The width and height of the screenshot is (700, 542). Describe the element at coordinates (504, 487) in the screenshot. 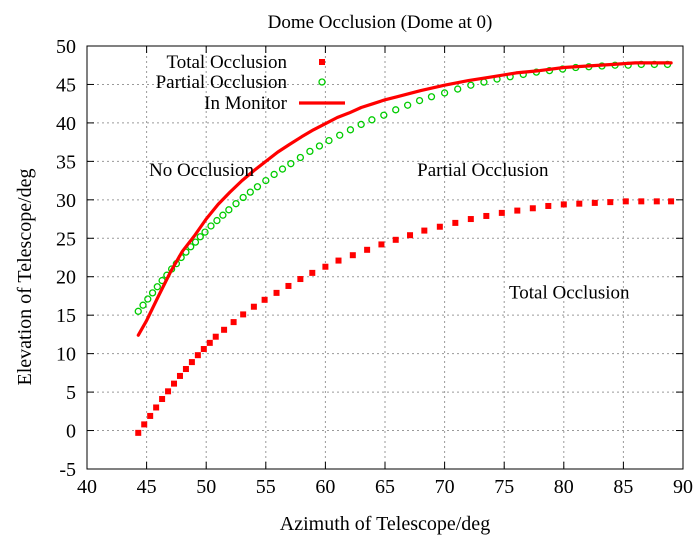

I see `x-tick-label: 75` at that location.